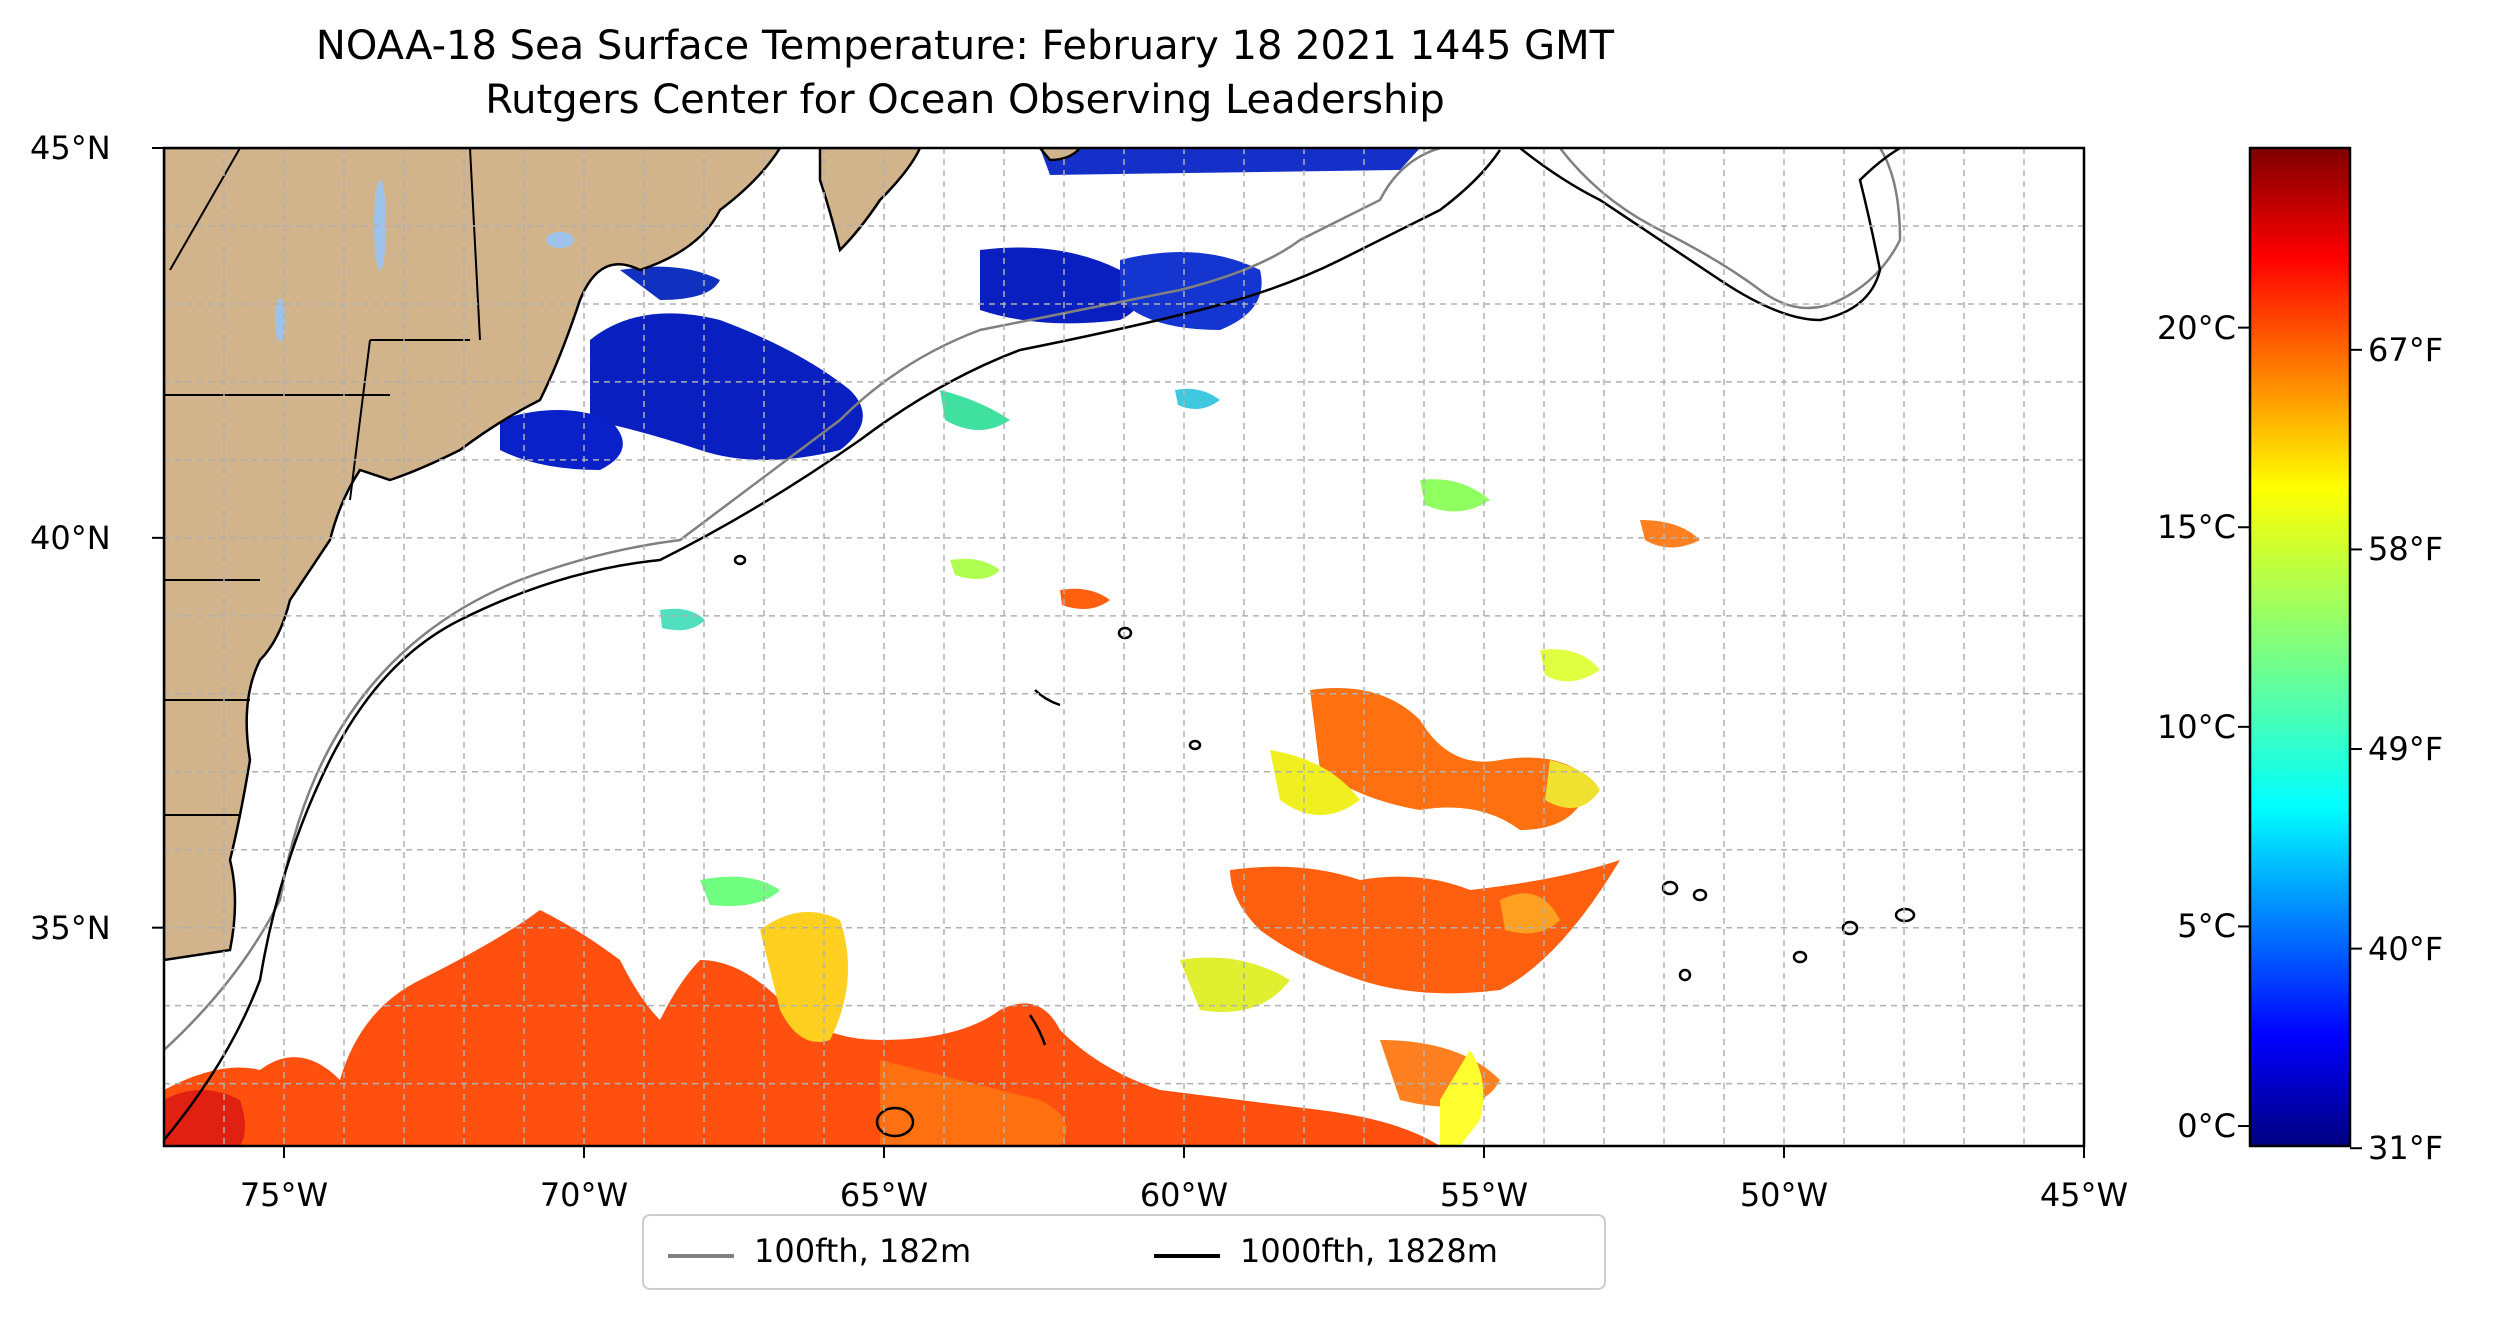 The width and height of the screenshot is (2502, 1318). I want to click on y-tick-label: 45°N, so click(70, 148).